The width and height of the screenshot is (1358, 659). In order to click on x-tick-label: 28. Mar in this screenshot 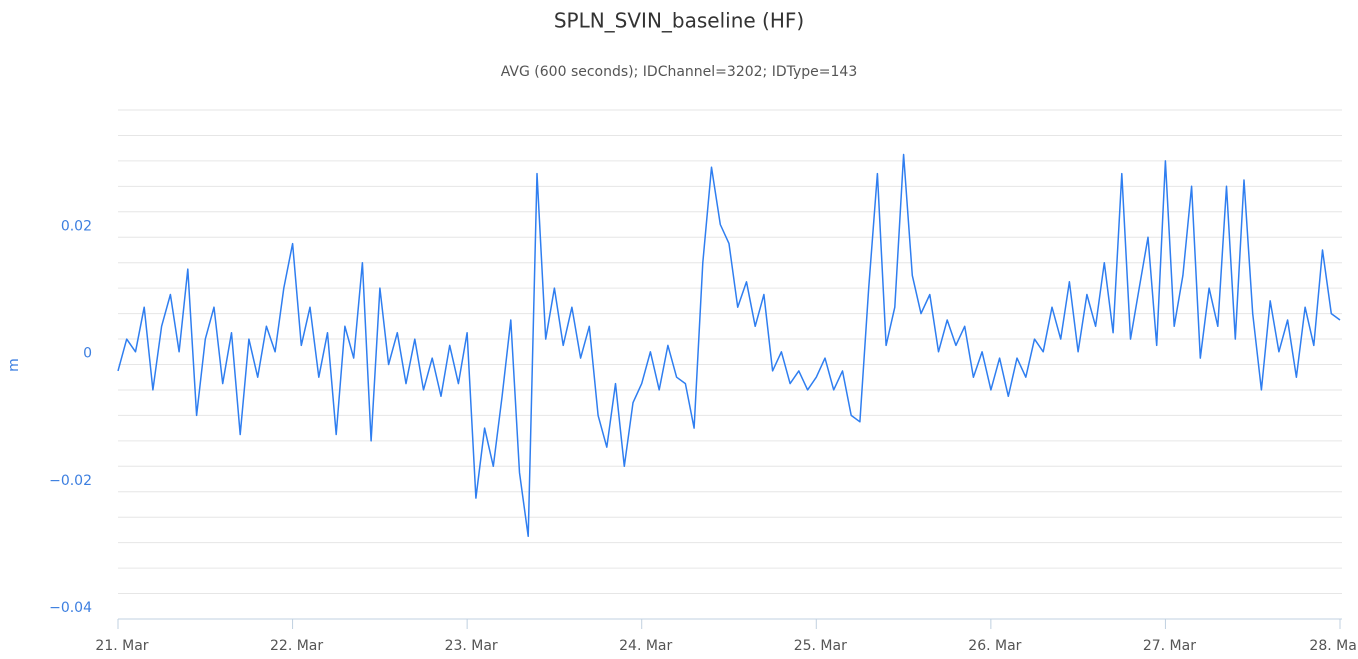, I will do `click(1333, 646)`.